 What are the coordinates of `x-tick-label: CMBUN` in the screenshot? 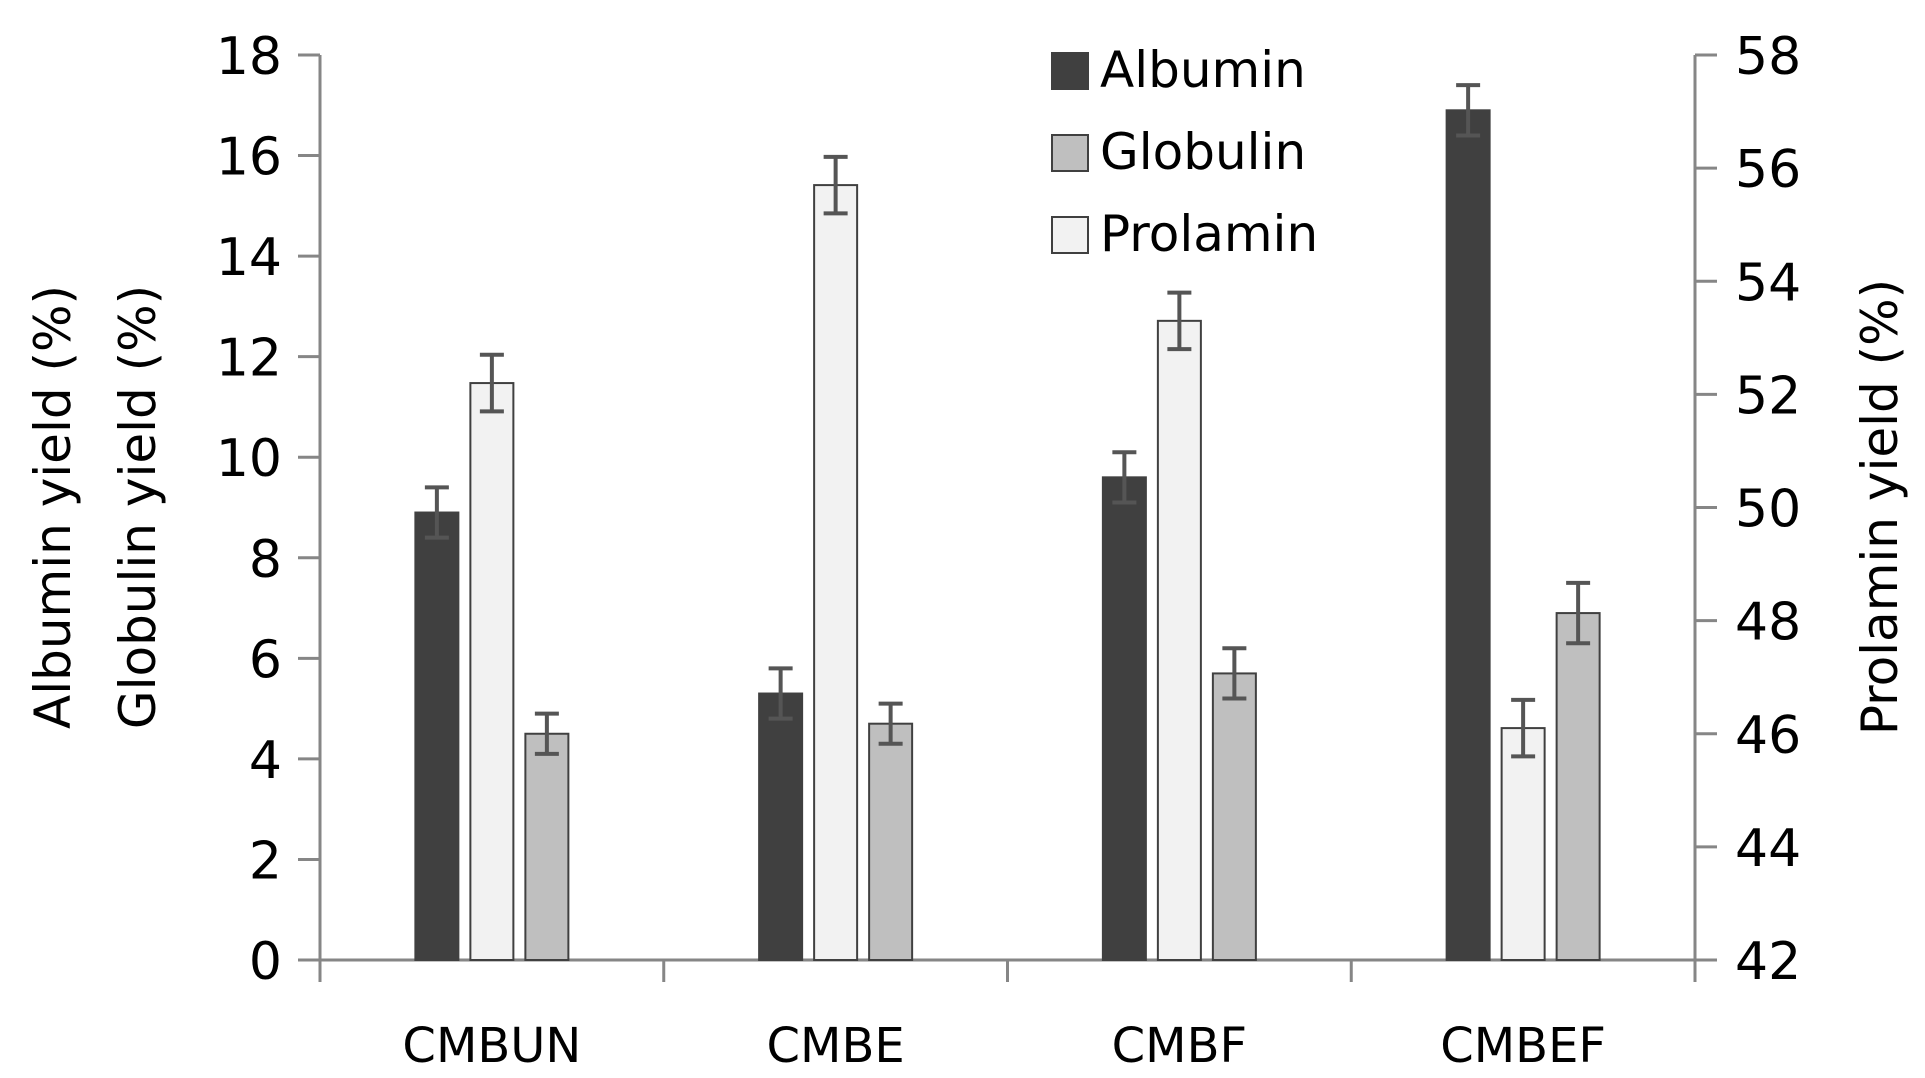 It's located at (491, 1046).